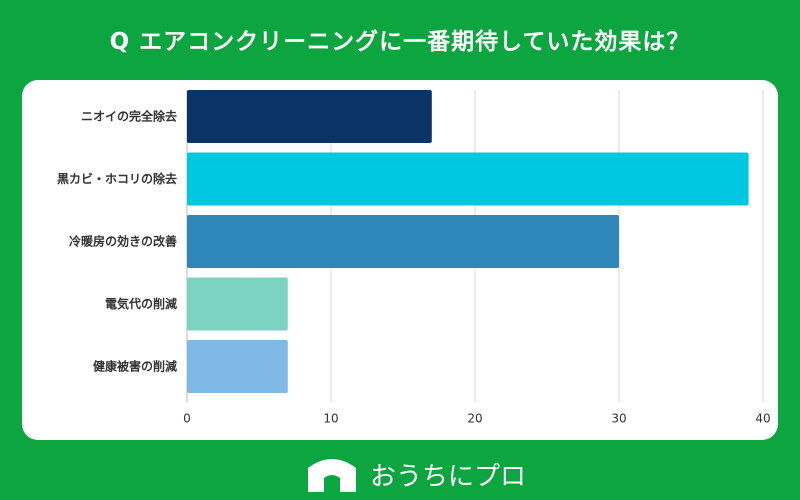  Describe the element at coordinates (129, 116) in the screenshot. I see `category-label: ニオイの完全除去` at that location.